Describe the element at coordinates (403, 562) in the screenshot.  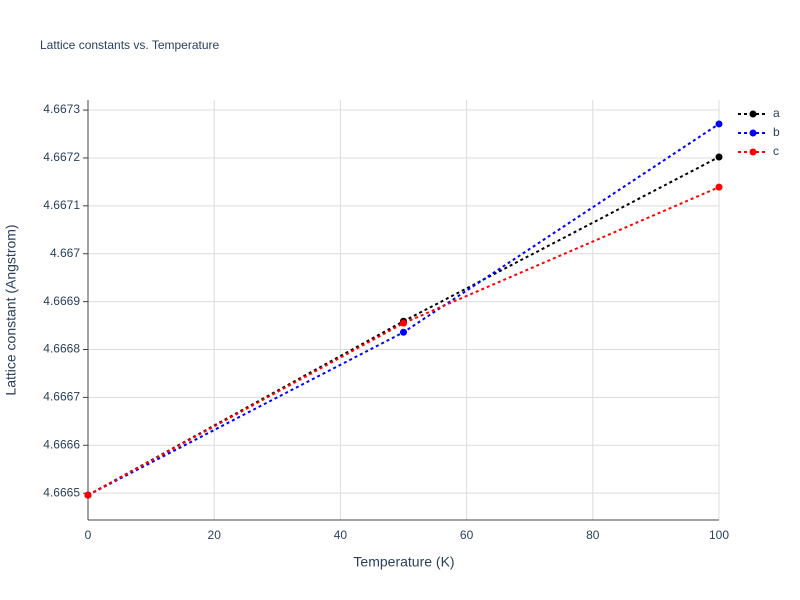
I see `x-axis-label: Temperature (K)` at that location.